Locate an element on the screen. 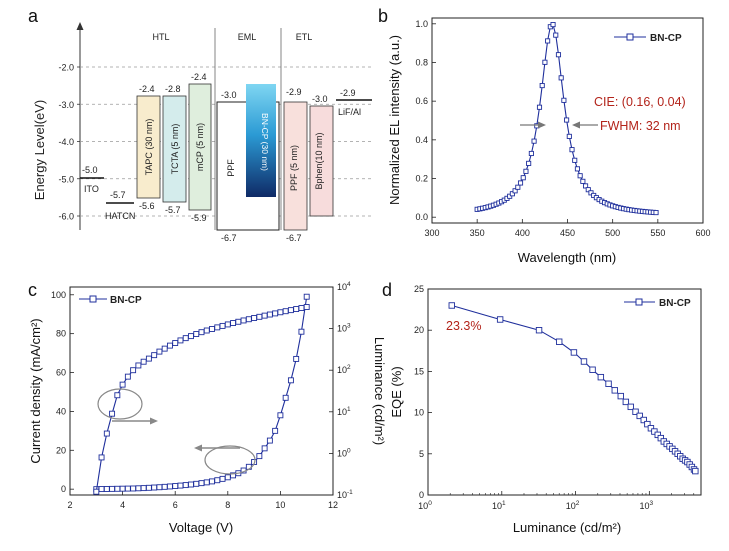  tapc-lumo: -2.4 is located at coordinates (147, 89).